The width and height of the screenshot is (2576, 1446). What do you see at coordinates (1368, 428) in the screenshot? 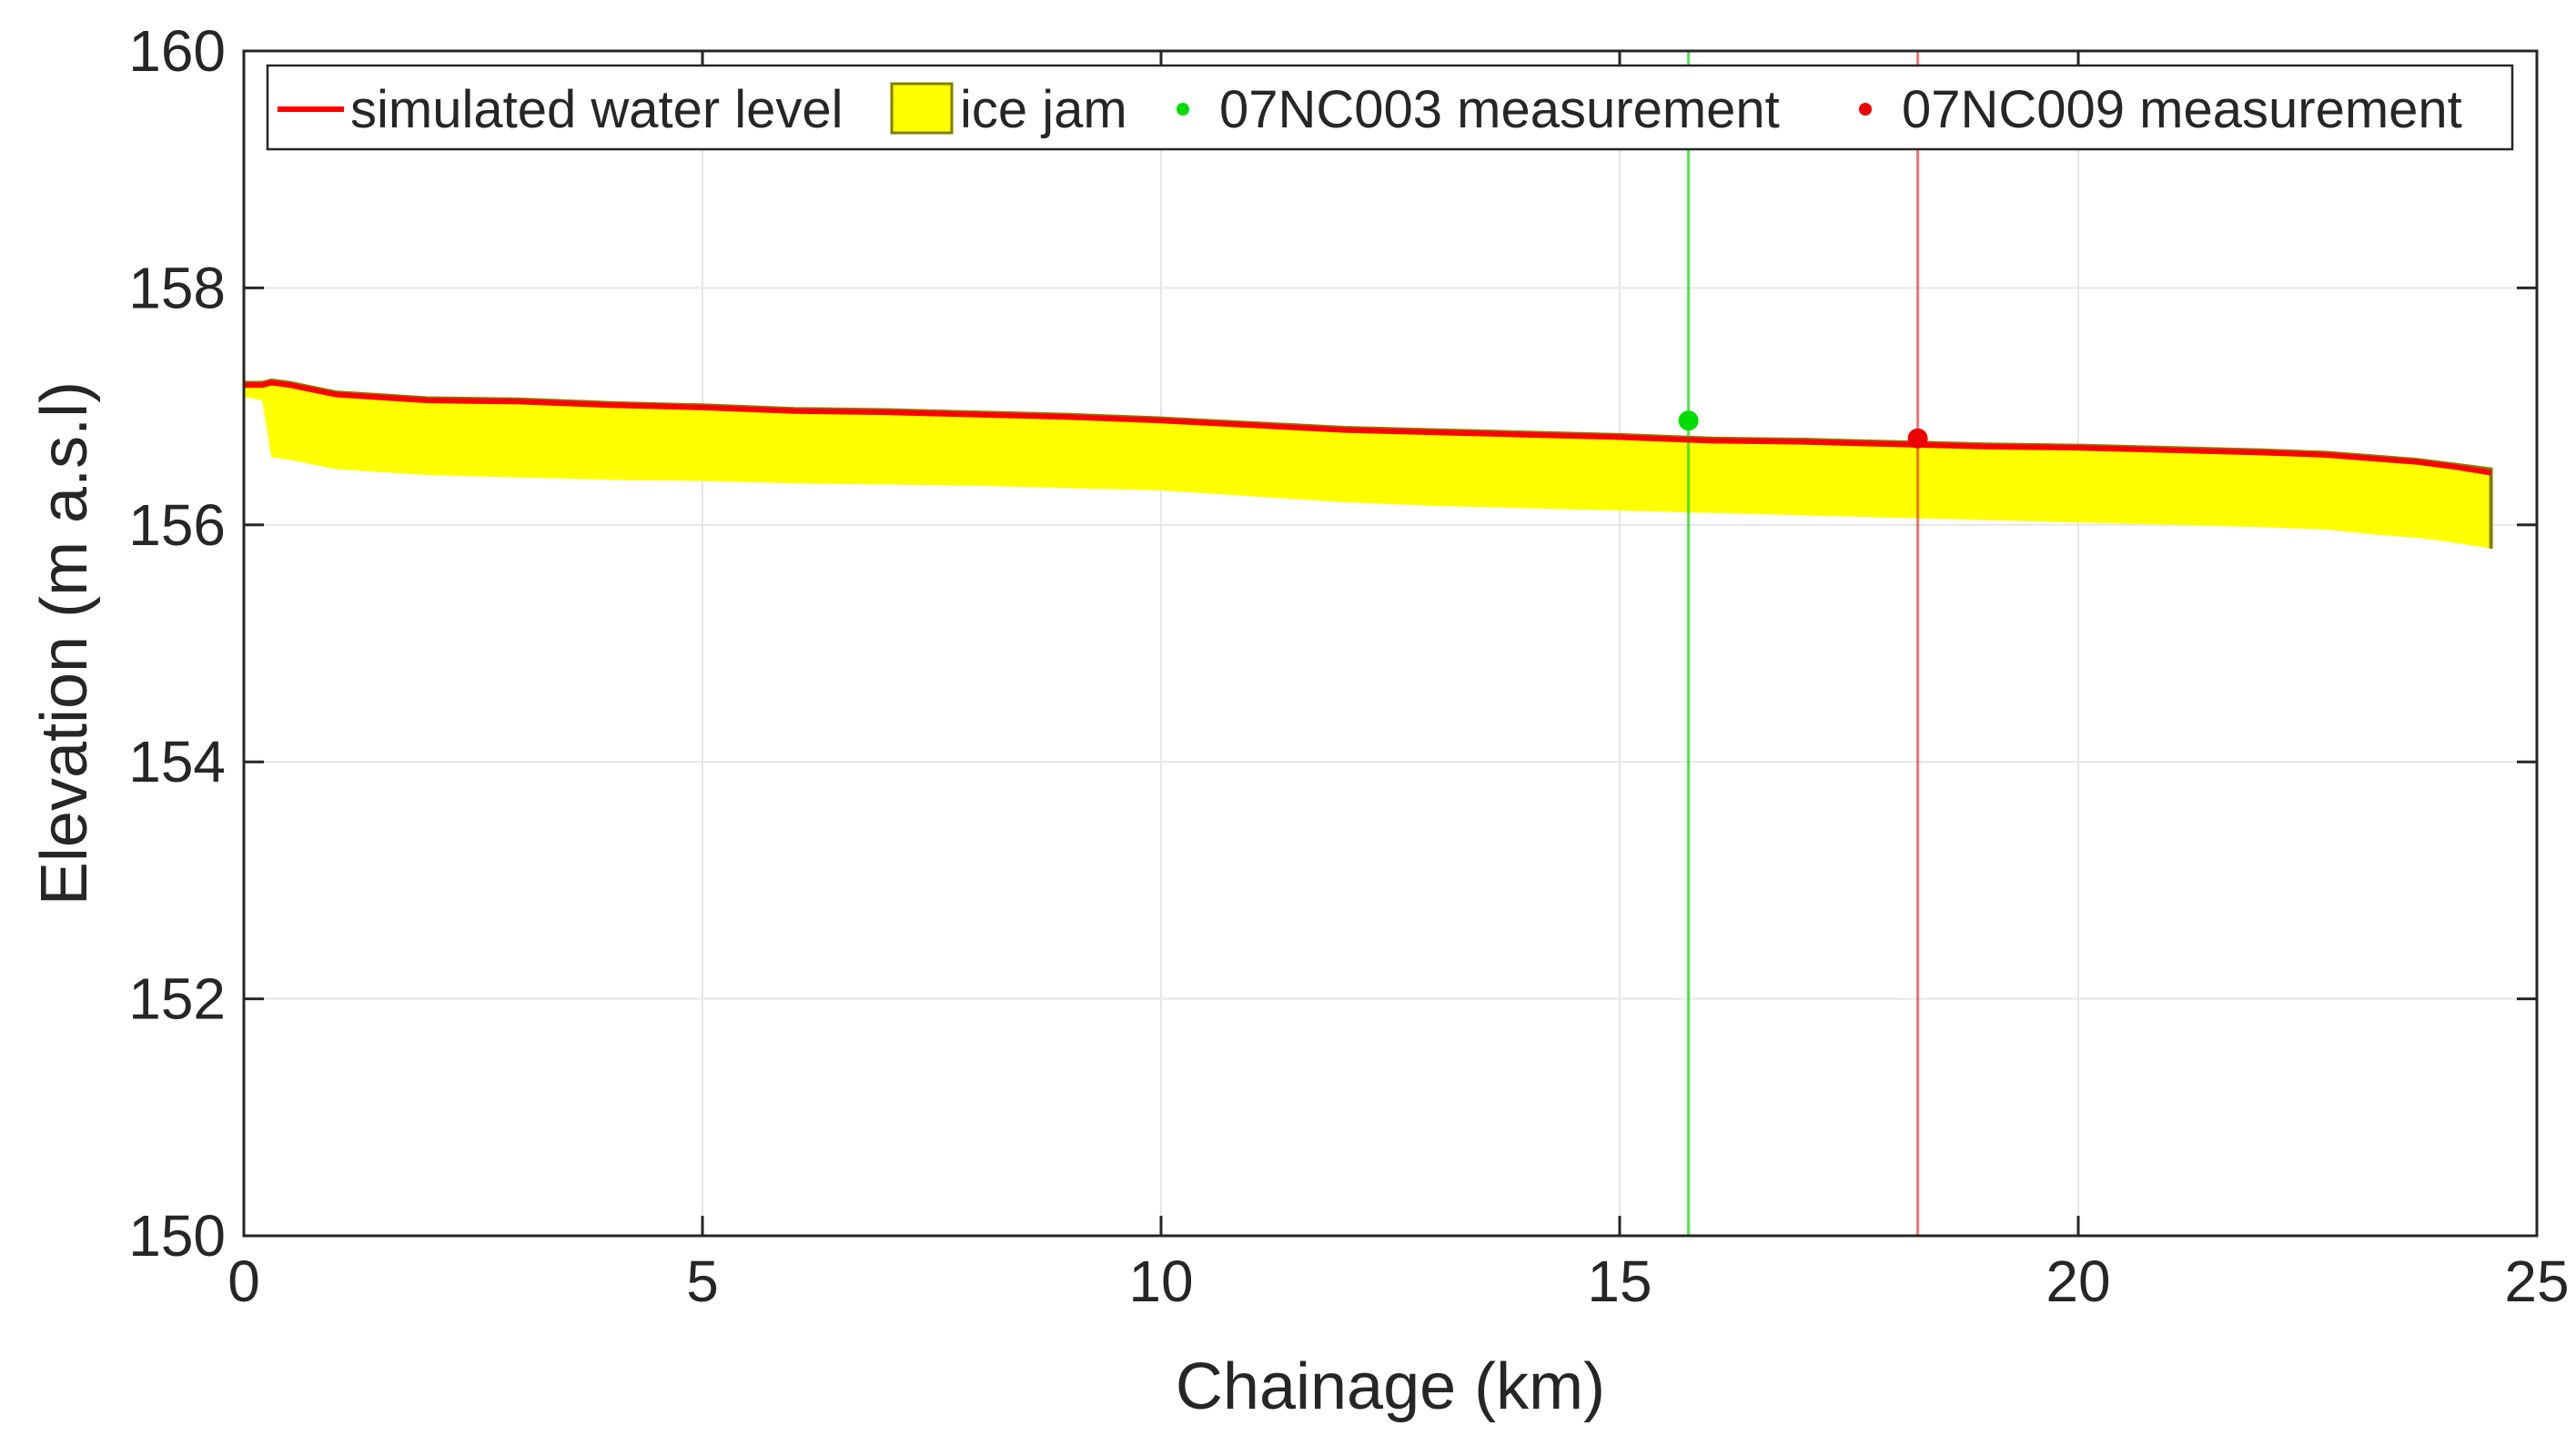
I see `simulated-water-level-line` at bounding box center [1368, 428].